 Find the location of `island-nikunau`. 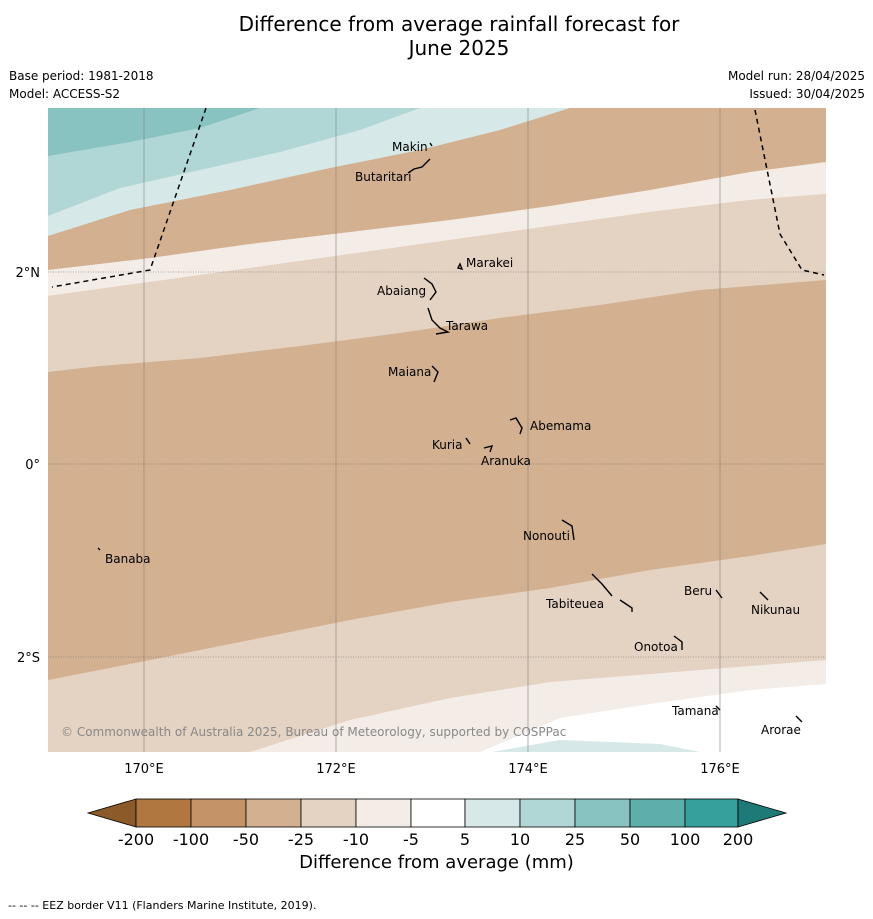

island-nikunau is located at coordinates (764, 596).